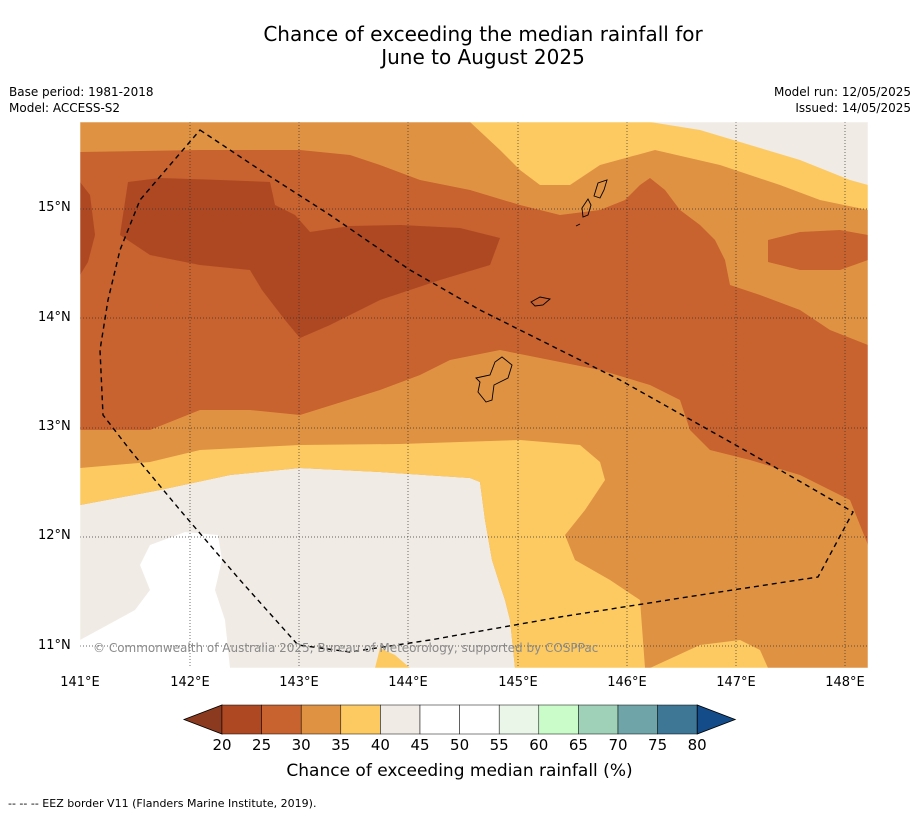 The height and width of the screenshot is (816, 919). Describe the element at coordinates (380, 745) in the screenshot. I see `colorbar-tick-label: 40` at that location.